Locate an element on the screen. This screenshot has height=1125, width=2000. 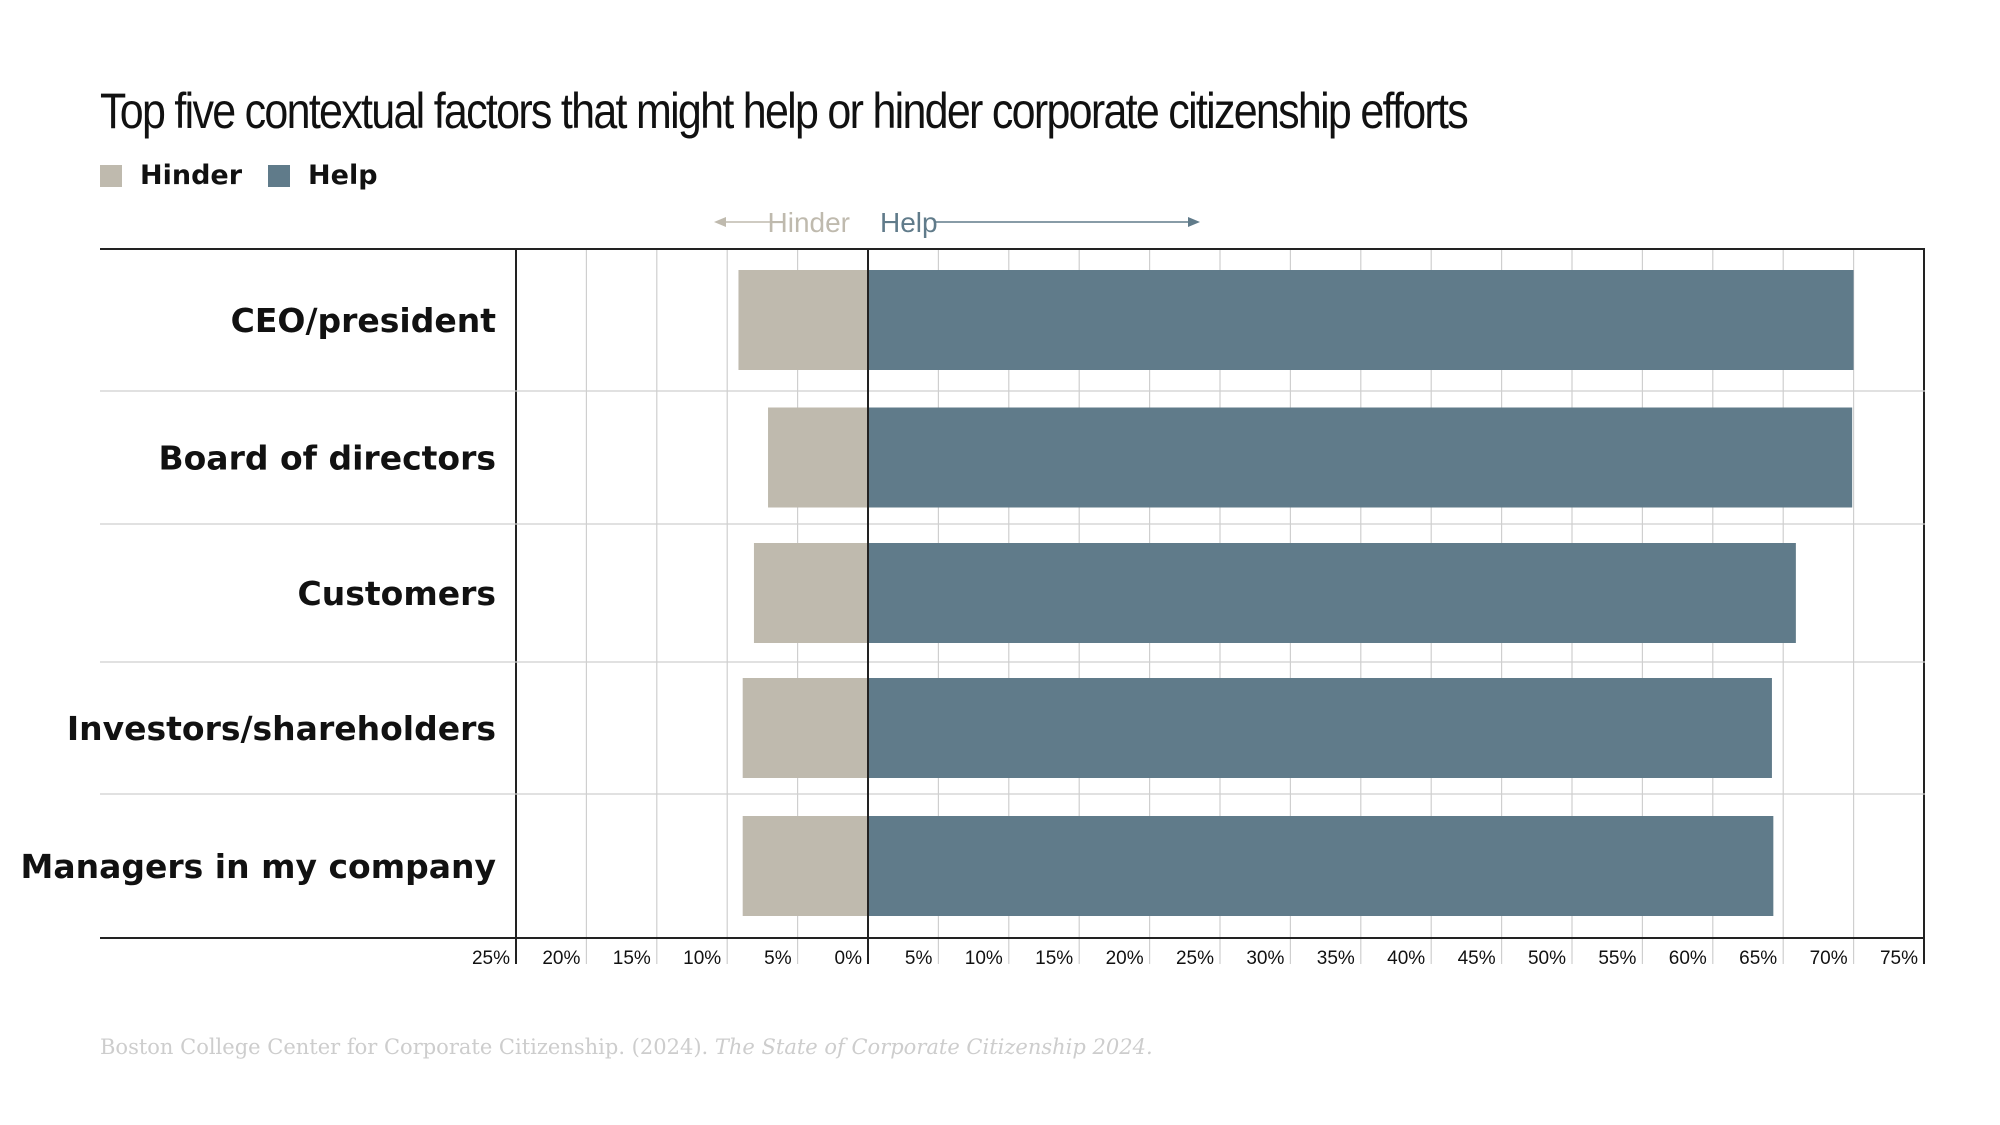
tick-label-18: 65% is located at coordinates (1758, 958).